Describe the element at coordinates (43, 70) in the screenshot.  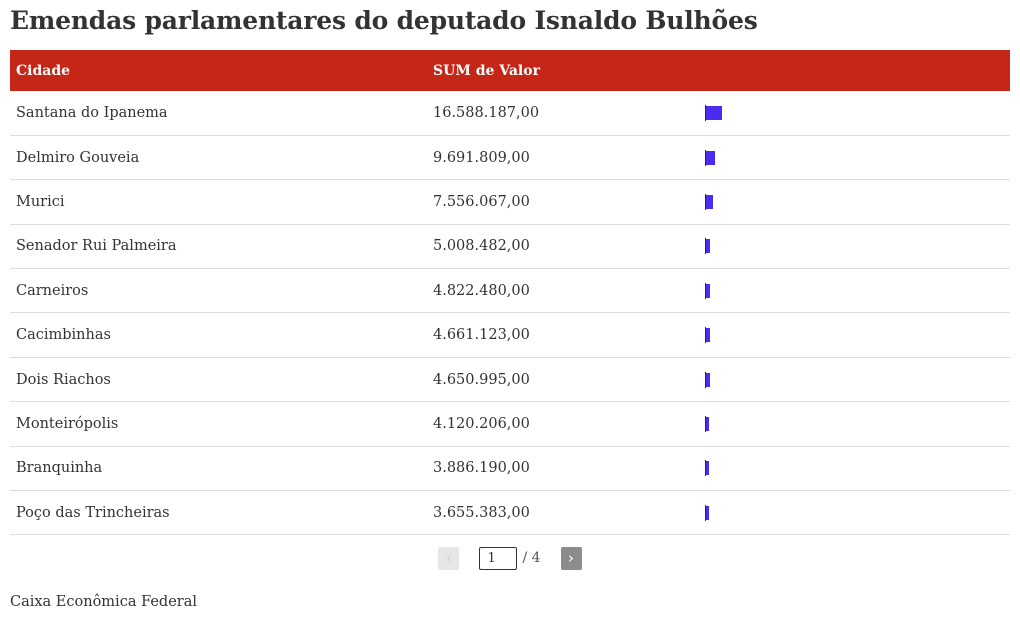
I see `column-header-city: Cidade` at that location.